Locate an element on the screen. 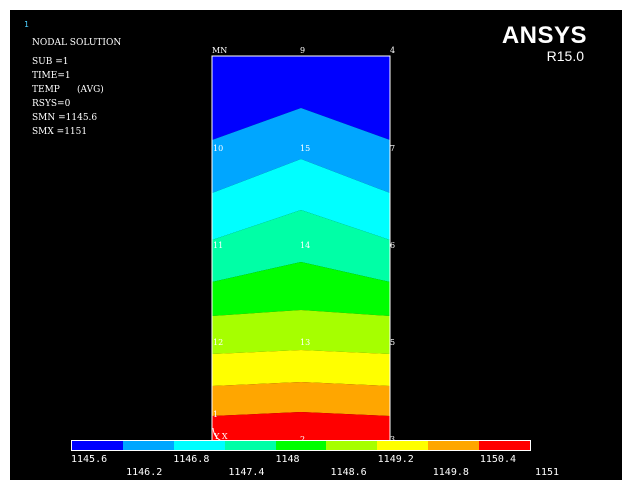 The height and width of the screenshot is (489, 636). node-label-6: 6 is located at coordinates (392, 245).